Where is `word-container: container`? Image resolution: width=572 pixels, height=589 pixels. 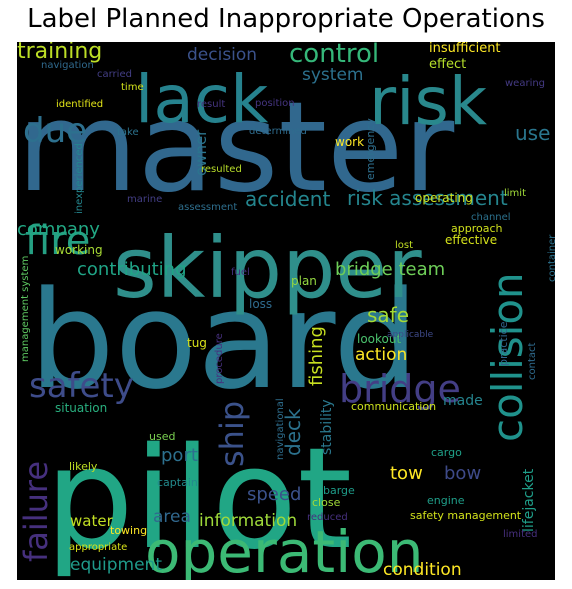 word-container: container is located at coordinates (551, 258).